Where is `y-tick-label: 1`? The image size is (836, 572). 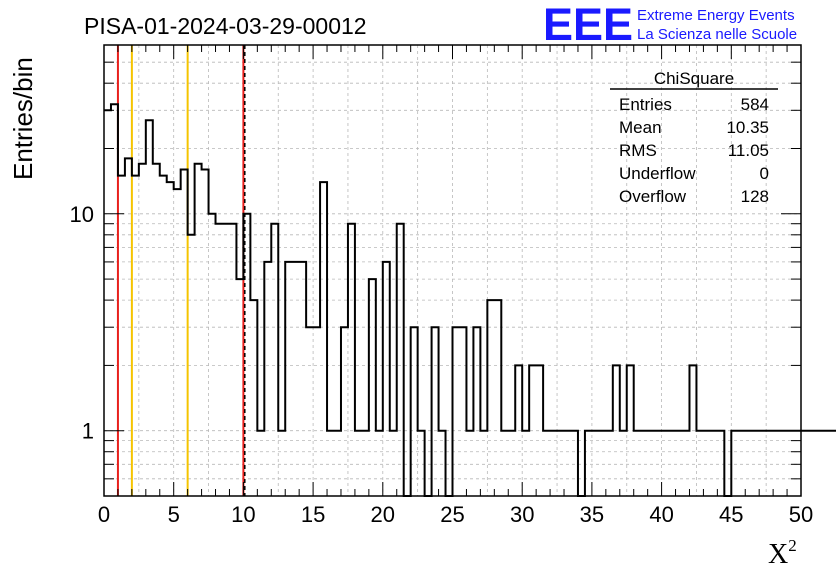
y-tick-label: 1 is located at coordinates (88, 431).